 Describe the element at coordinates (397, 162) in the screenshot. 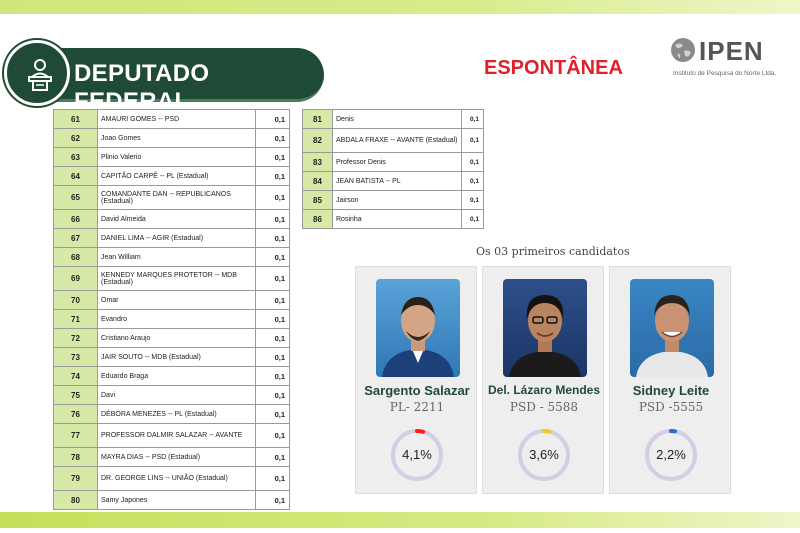

I see `name-cell: Professor Denis` at that location.